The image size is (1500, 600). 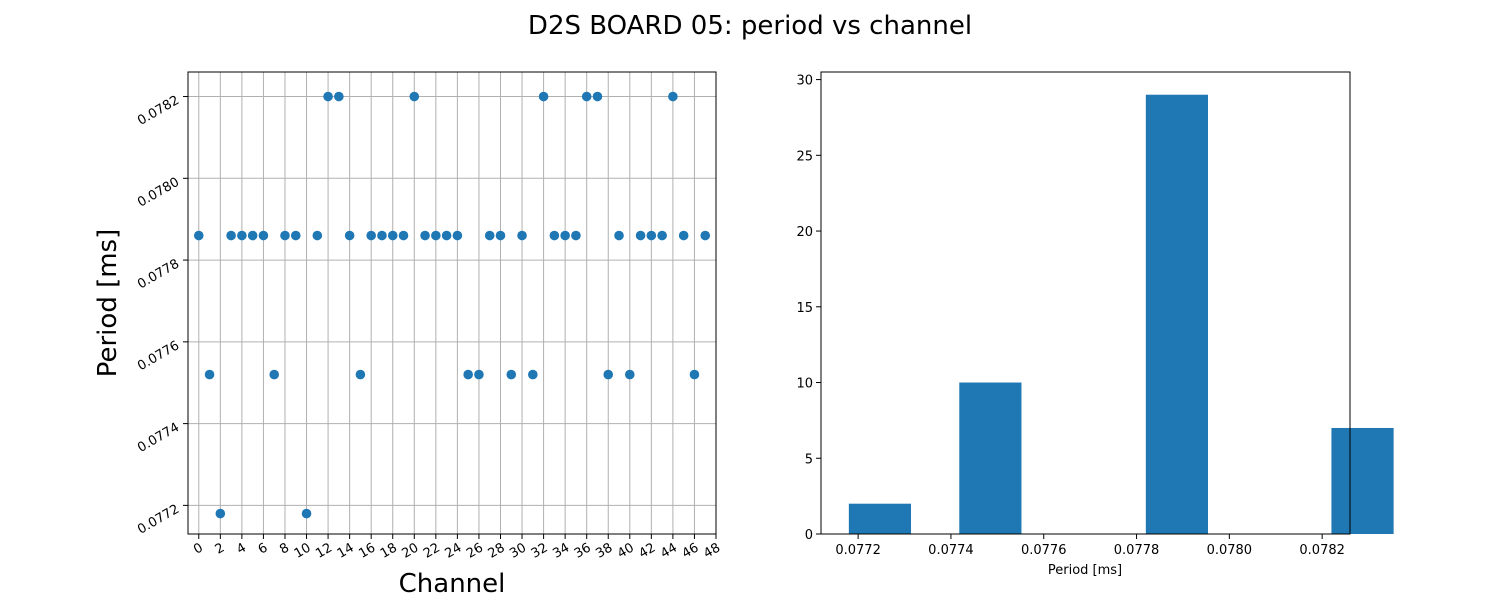 What do you see at coordinates (1322, 550) in the screenshot?
I see `histogram-x-tick-label: 0.0782` at bounding box center [1322, 550].